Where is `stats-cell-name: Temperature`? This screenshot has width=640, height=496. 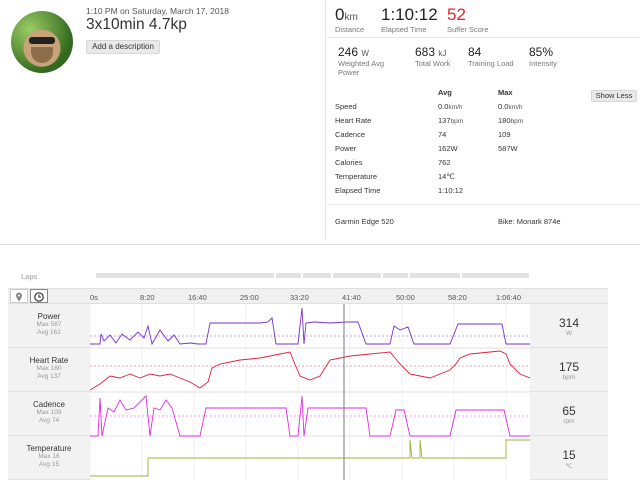 stats-cell-name: Temperature is located at coordinates (356, 176).